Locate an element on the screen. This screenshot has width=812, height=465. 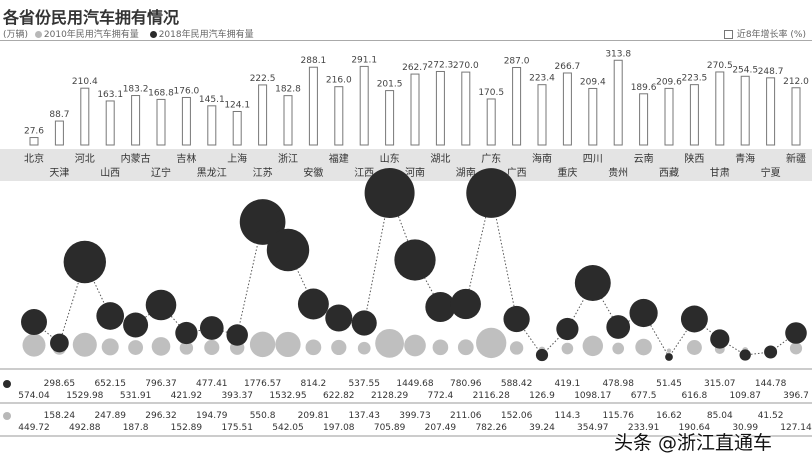
value-2018: 419.1 is located at coordinates (568, 384).